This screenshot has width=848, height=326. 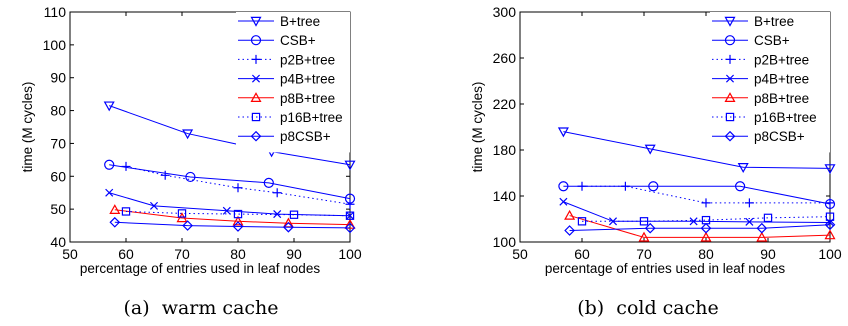 I want to click on y-tick-label: 260, so click(x=505, y=58).